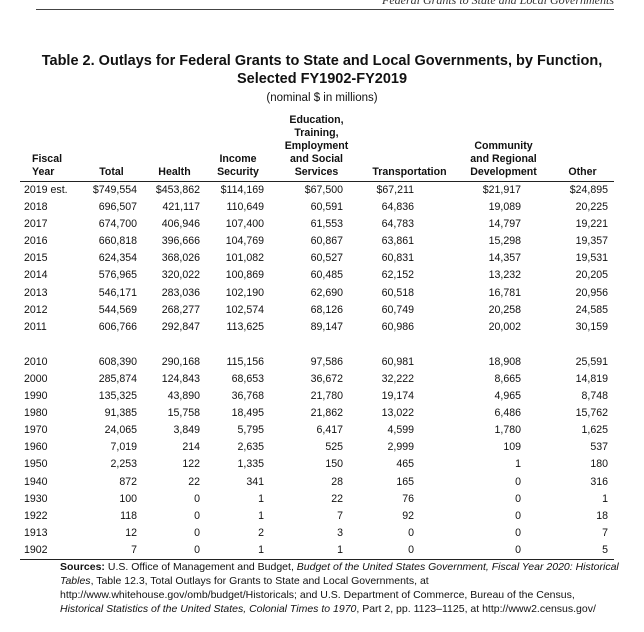  What do you see at coordinates (36, 498) in the screenshot?
I see `fiscal-year-cell: 1930` at bounding box center [36, 498].